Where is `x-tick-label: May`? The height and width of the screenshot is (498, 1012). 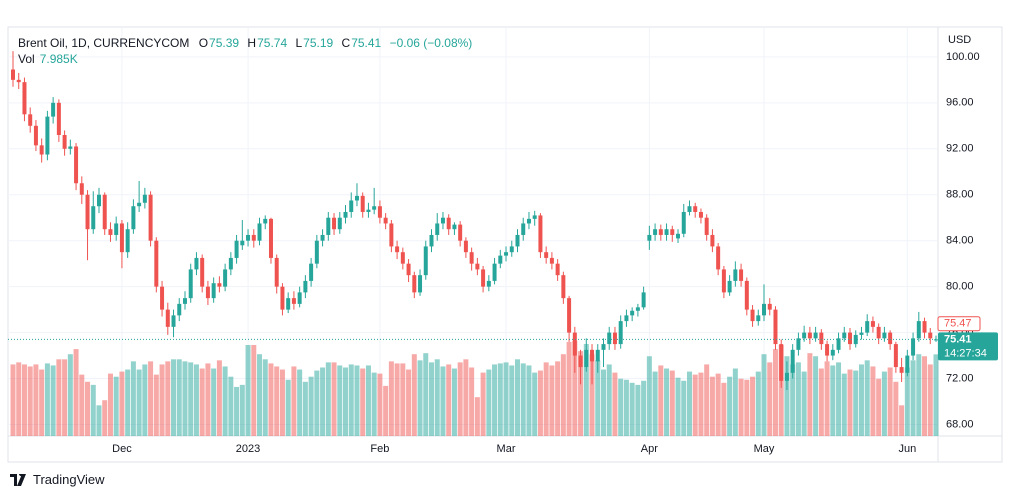
x-tick-label: May is located at coordinates (764, 449).